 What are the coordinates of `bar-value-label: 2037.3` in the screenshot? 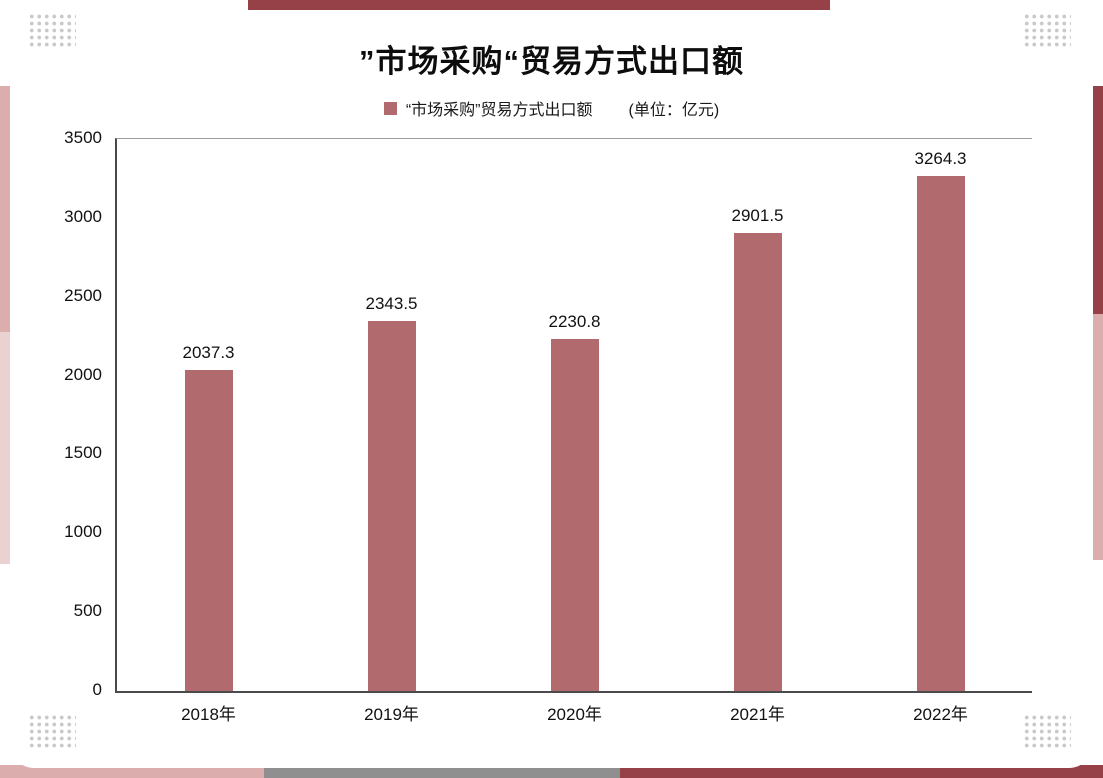 It's located at (208, 352).